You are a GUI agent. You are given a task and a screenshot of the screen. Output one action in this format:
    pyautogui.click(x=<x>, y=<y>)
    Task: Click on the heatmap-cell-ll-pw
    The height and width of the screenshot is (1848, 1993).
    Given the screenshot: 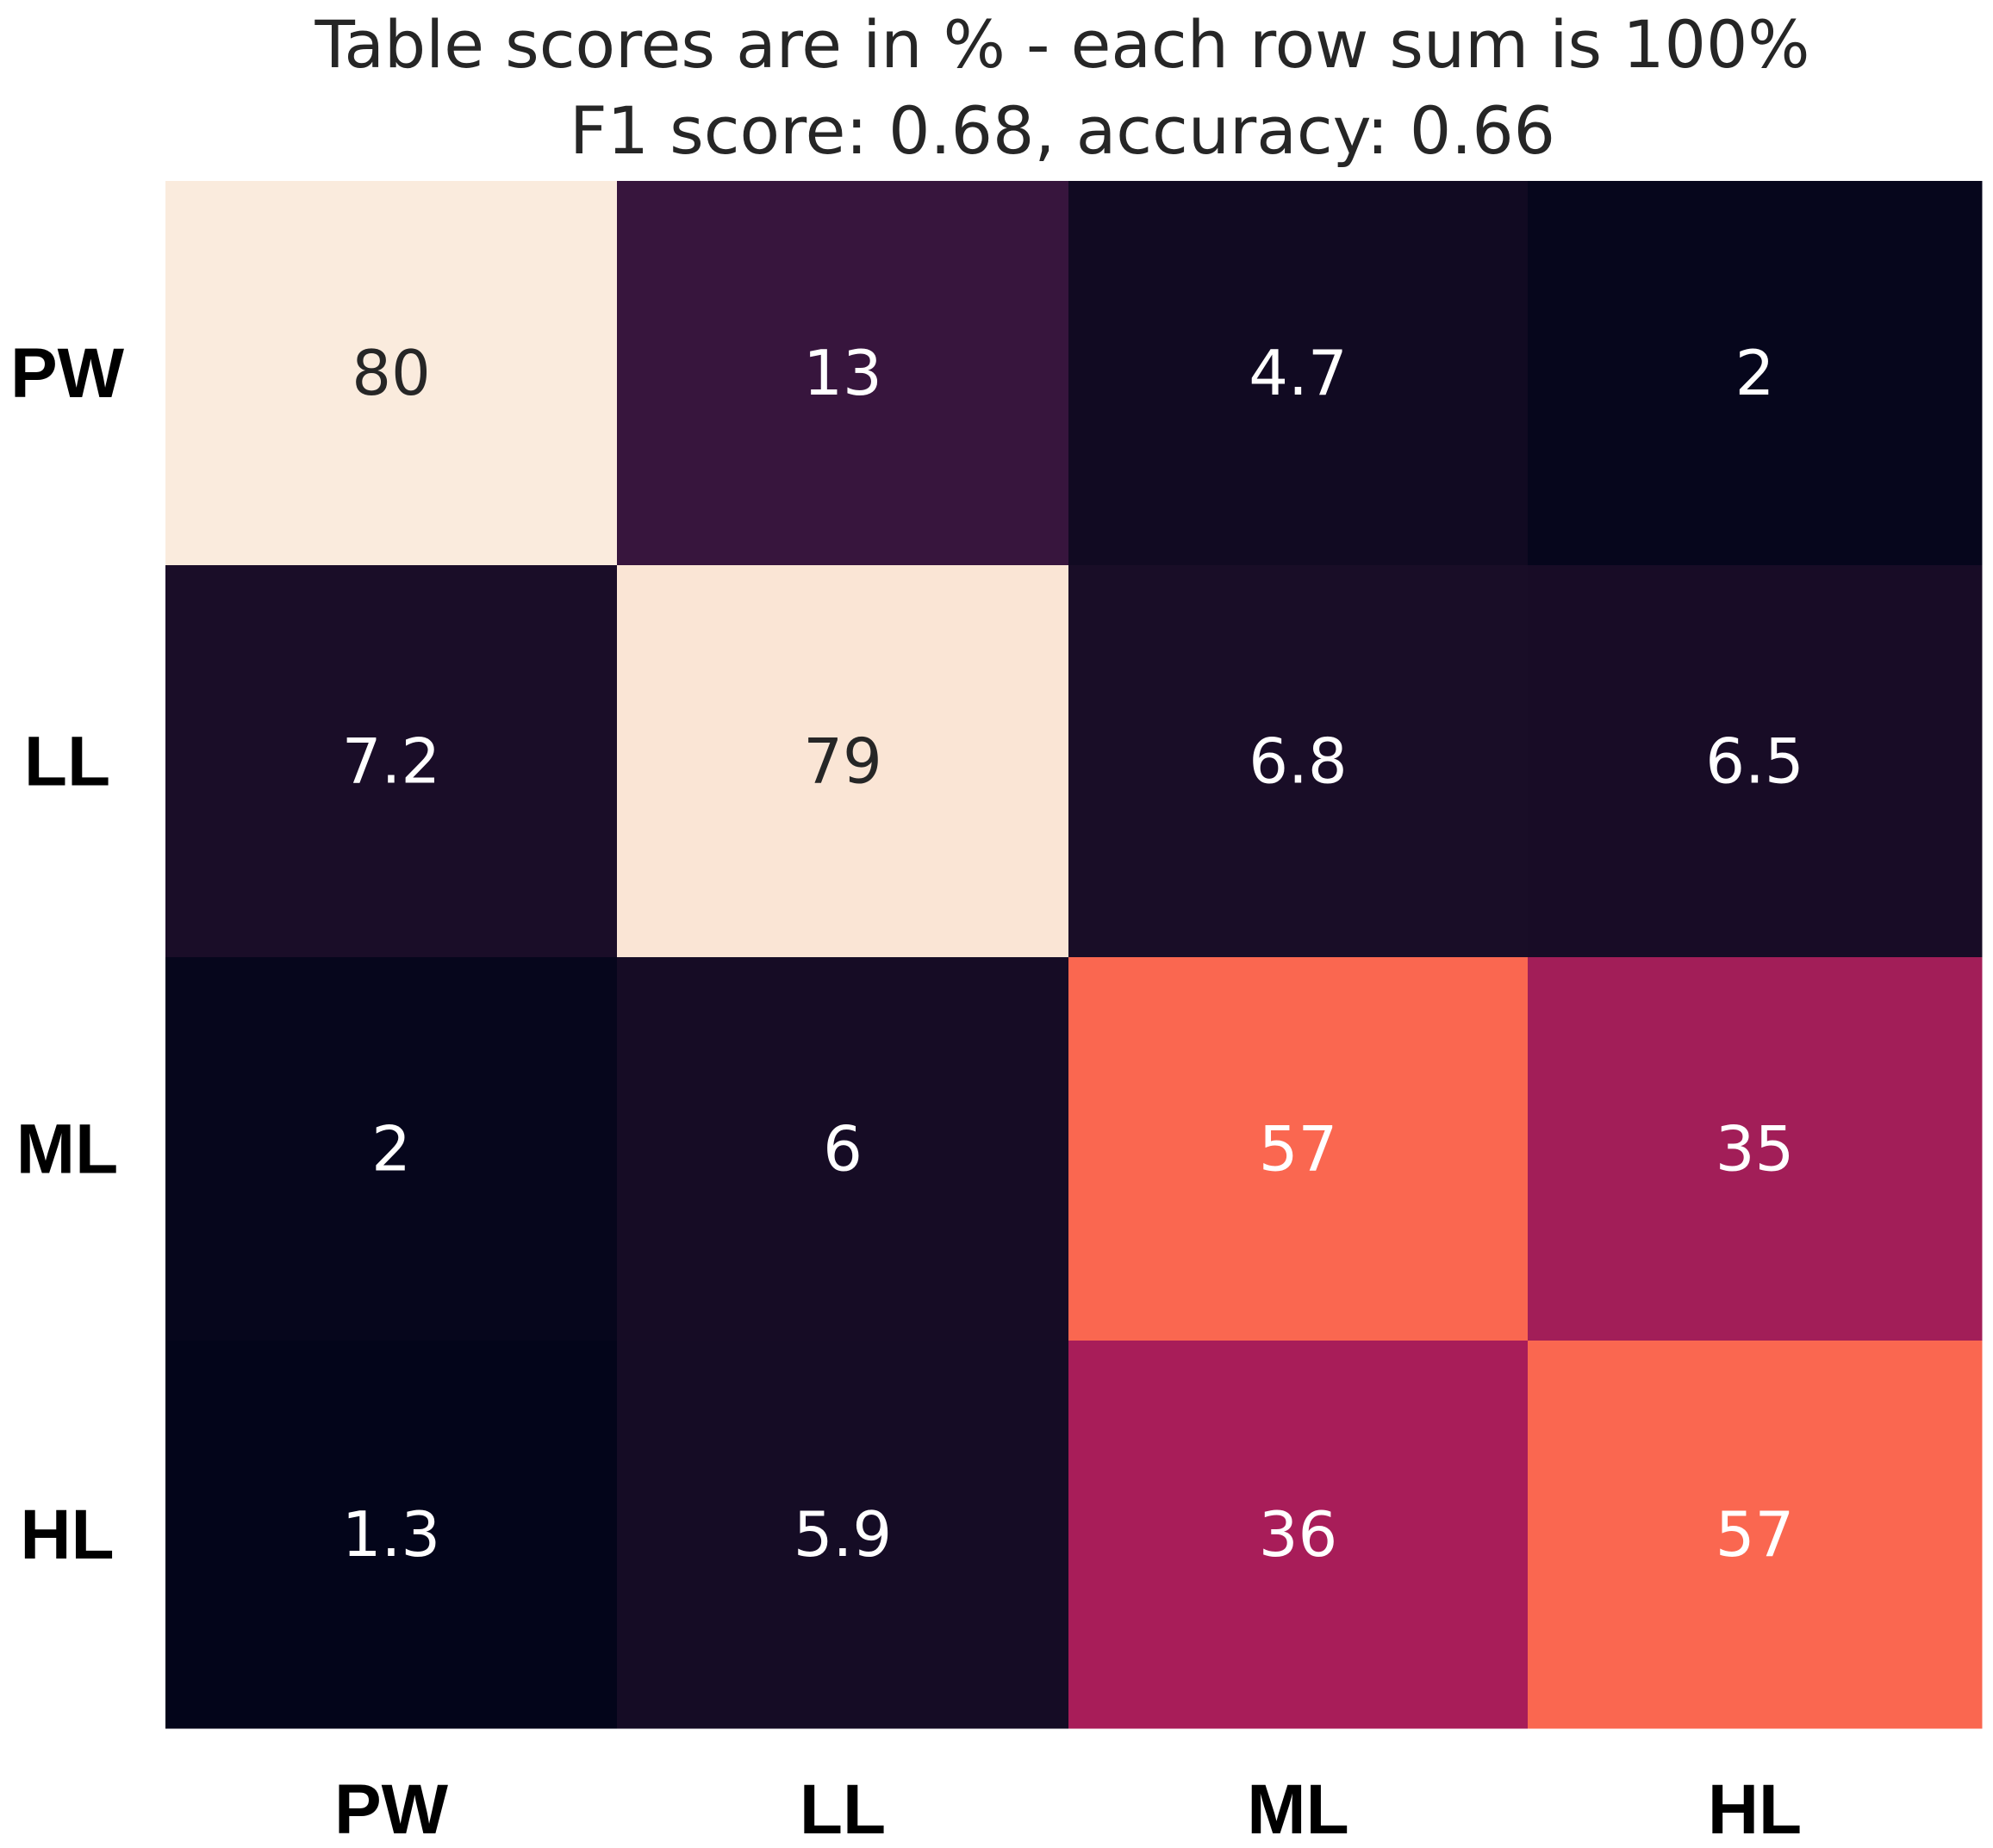 What is the action you would take?
    pyautogui.click(x=391, y=762)
    